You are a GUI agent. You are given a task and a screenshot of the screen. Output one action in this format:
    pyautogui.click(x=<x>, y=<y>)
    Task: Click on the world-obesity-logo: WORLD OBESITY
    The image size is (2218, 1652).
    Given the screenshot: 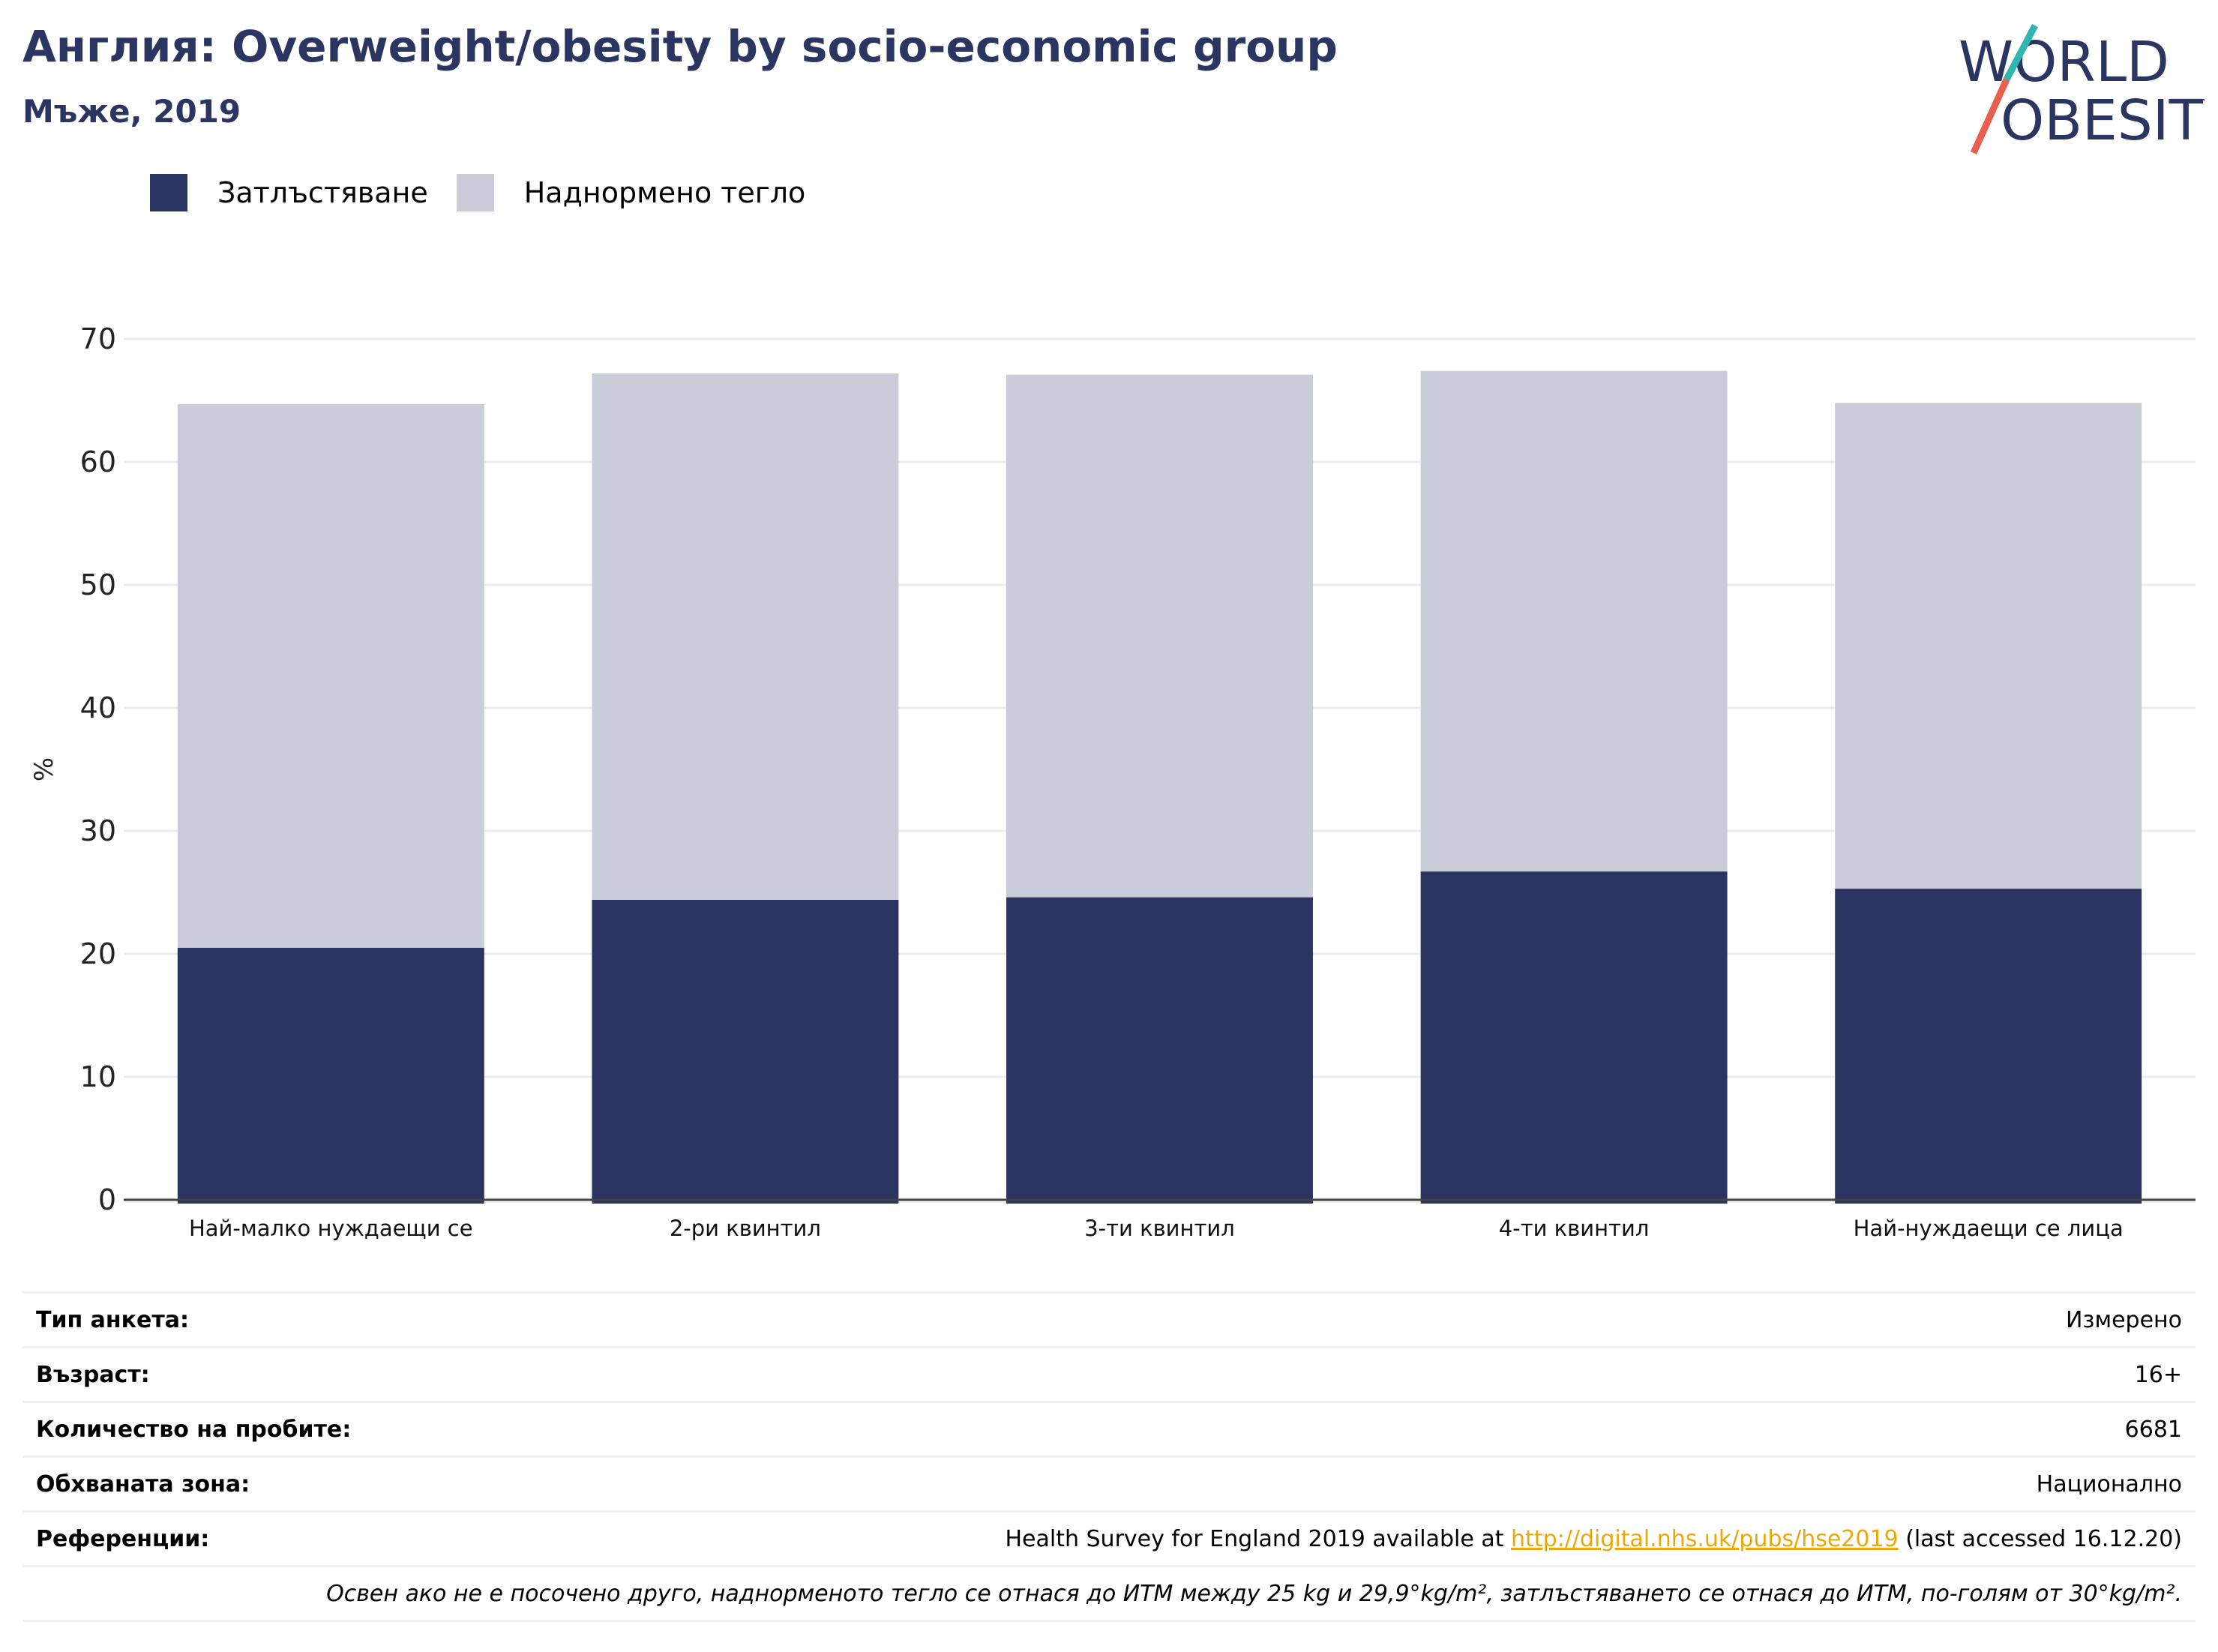 What is the action you would take?
    pyautogui.click(x=2082, y=88)
    